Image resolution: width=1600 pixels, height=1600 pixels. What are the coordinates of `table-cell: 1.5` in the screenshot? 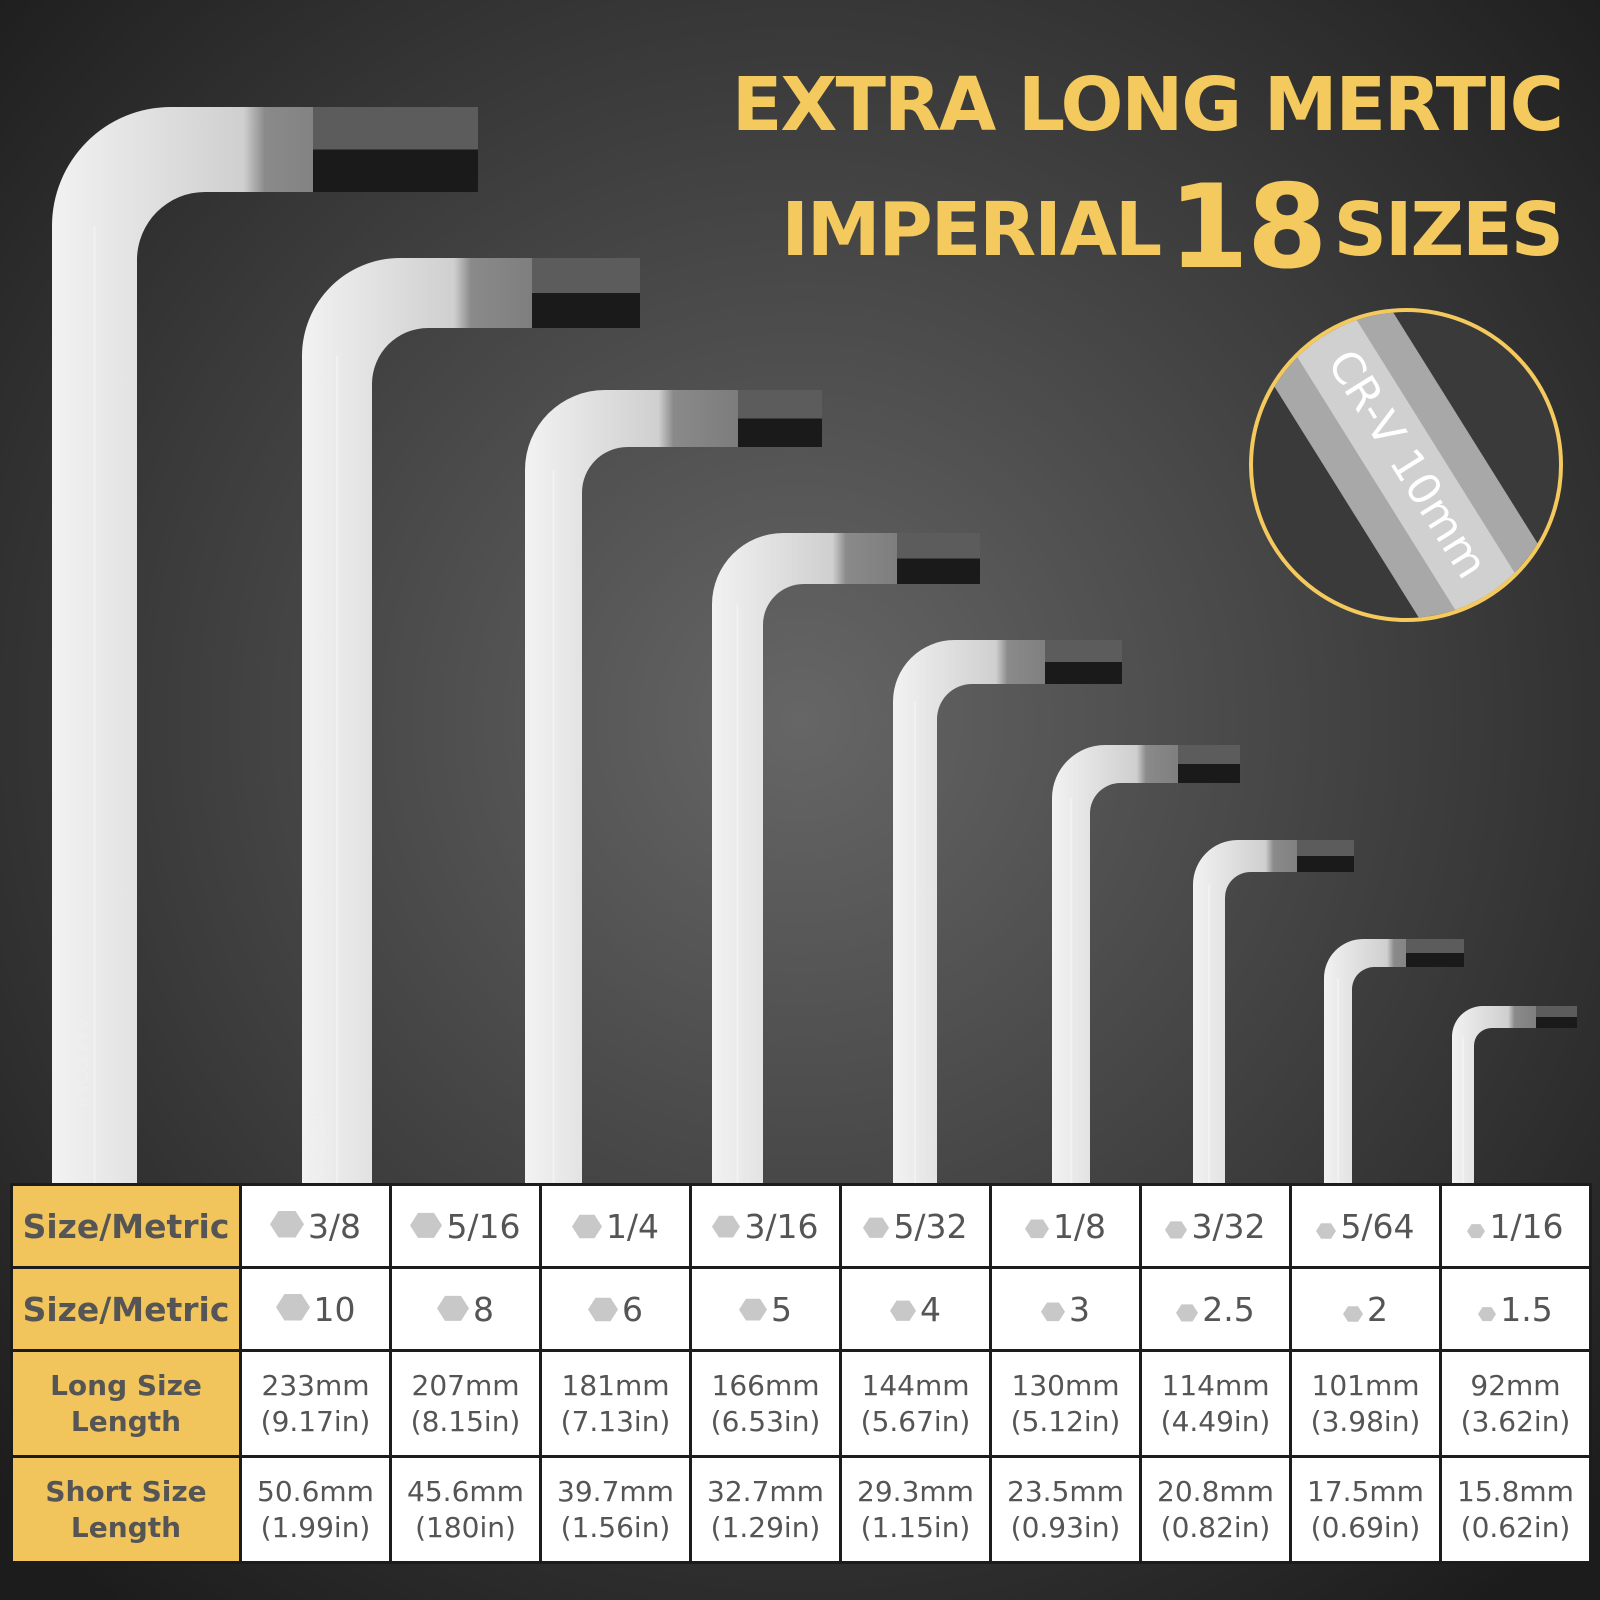 It's located at (1515, 1309).